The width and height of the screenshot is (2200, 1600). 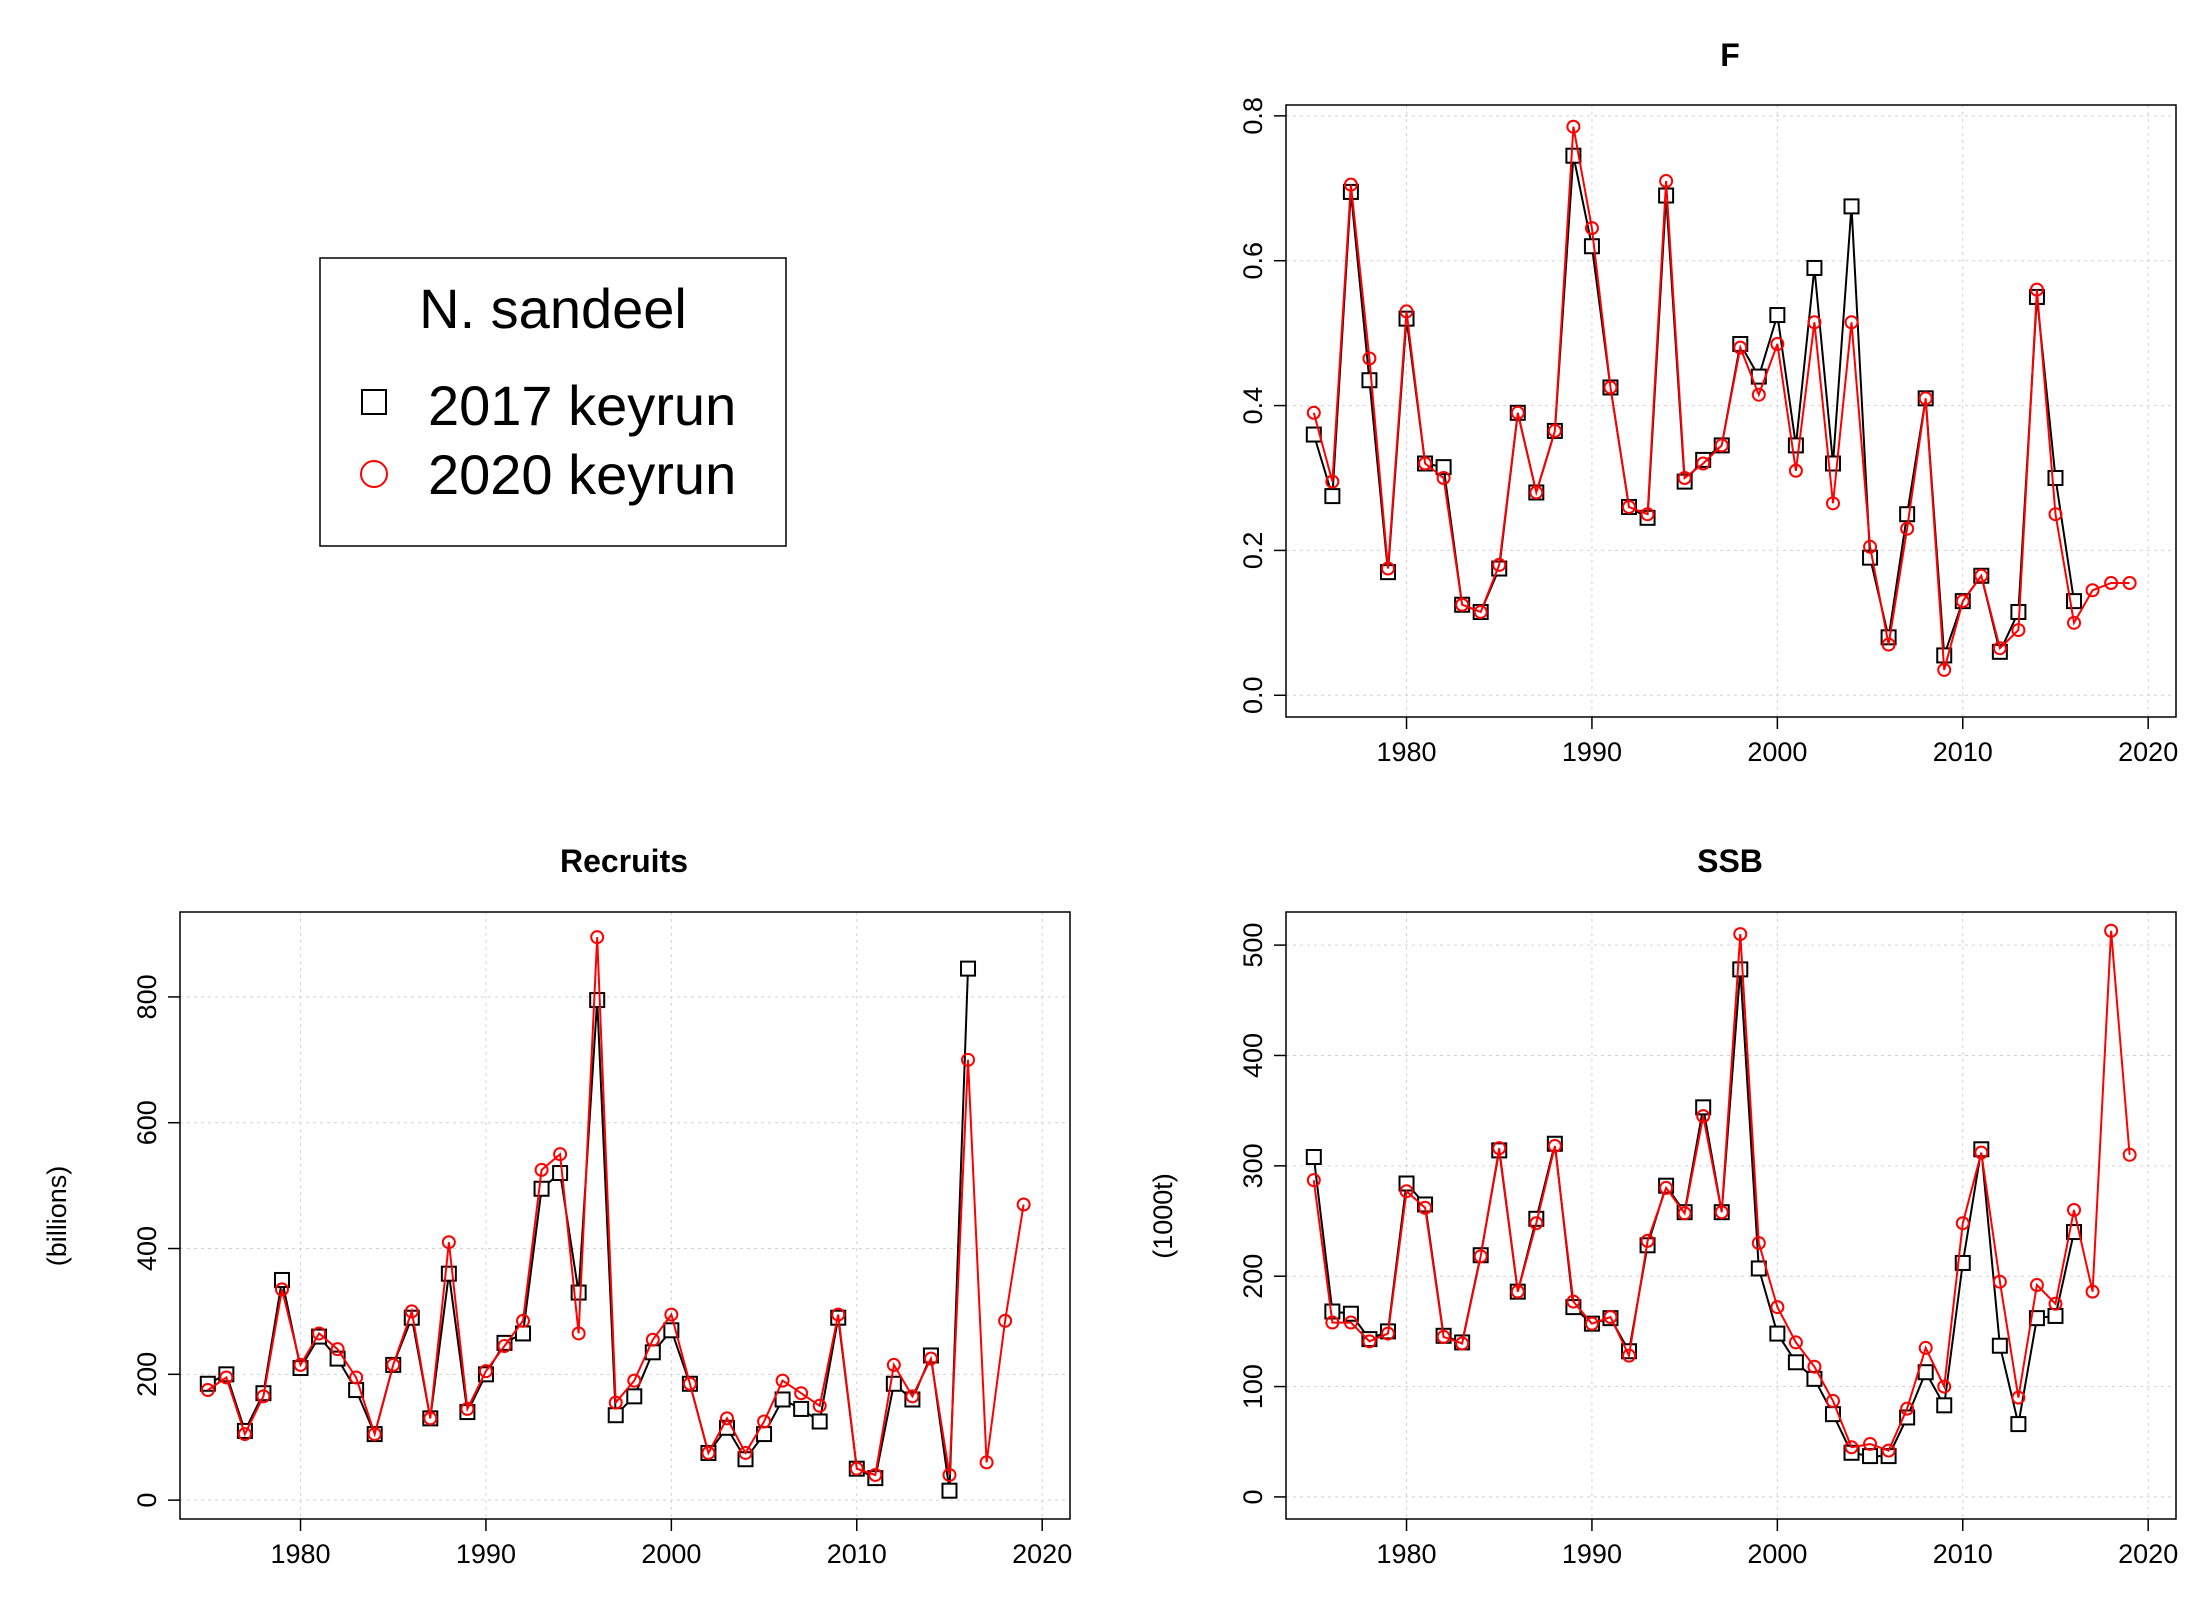 What do you see at coordinates (1253, 695) in the screenshot?
I see `y-tick-label: 0.0` at bounding box center [1253, 695].